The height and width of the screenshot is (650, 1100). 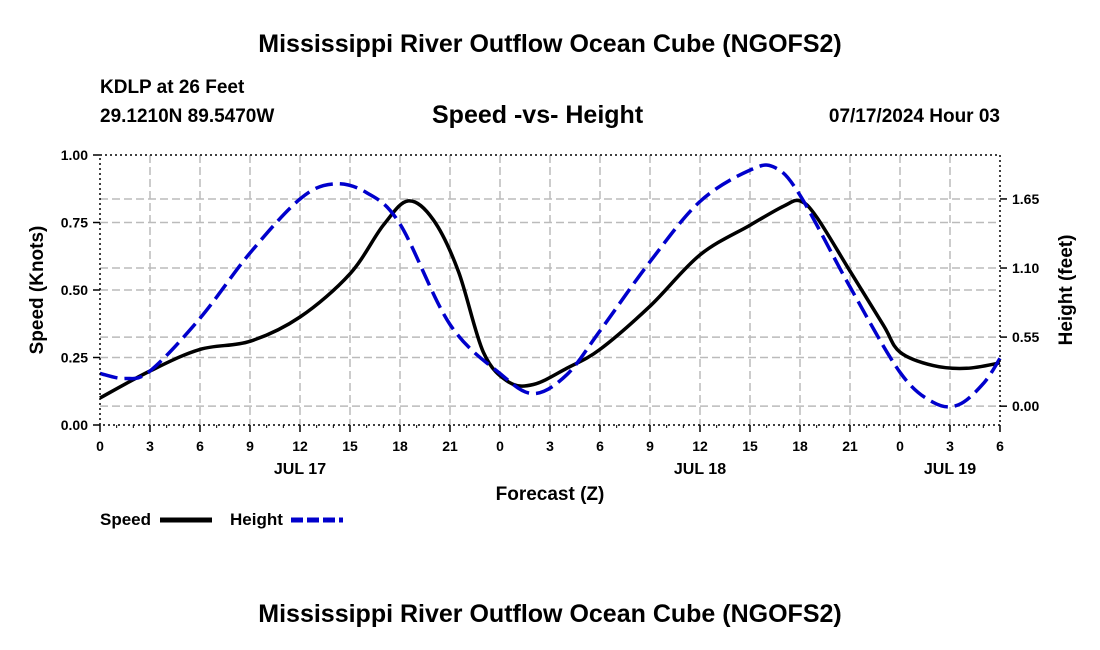 I want to click on legend-speed-label: Speed, so click(x=125, y=519).